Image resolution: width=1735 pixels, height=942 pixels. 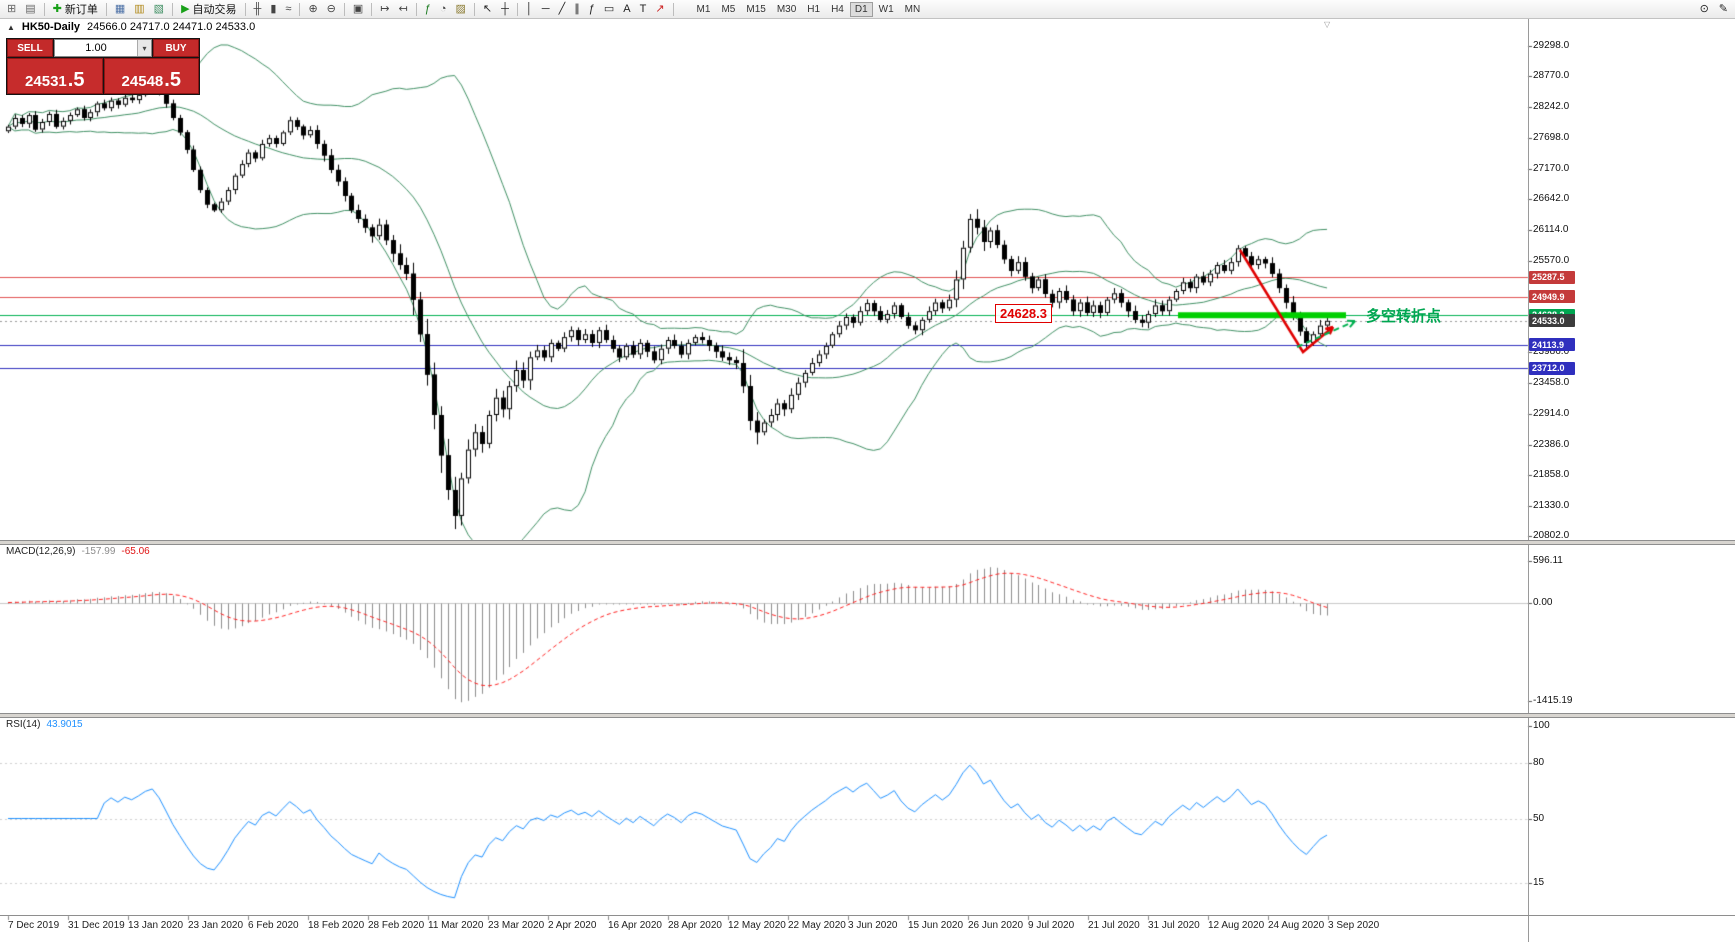 I want to click on volume-box: ▾, so click(x=103, y=48).